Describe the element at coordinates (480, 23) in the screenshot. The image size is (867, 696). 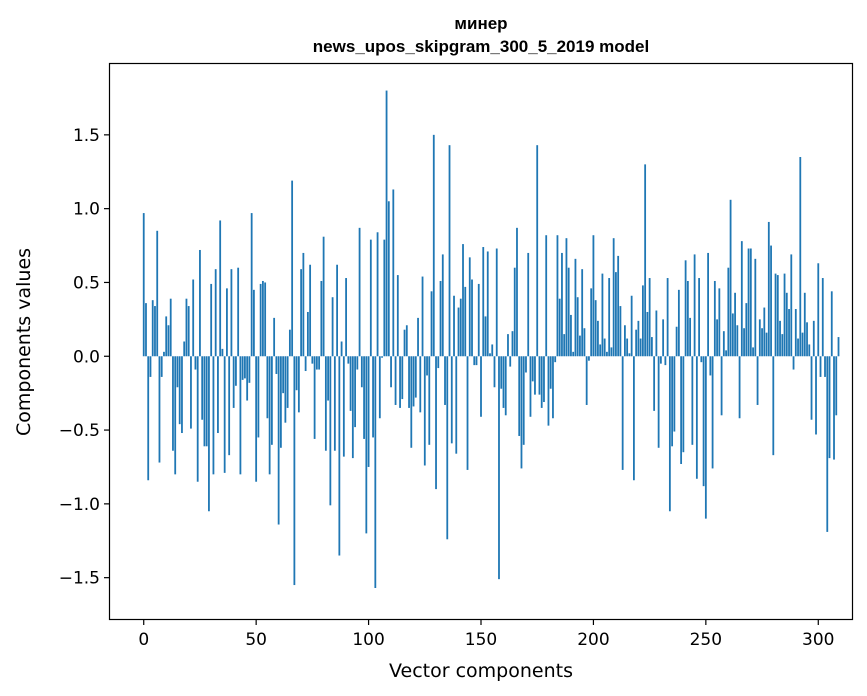
I see `chart-title-line1: минер` at that location.